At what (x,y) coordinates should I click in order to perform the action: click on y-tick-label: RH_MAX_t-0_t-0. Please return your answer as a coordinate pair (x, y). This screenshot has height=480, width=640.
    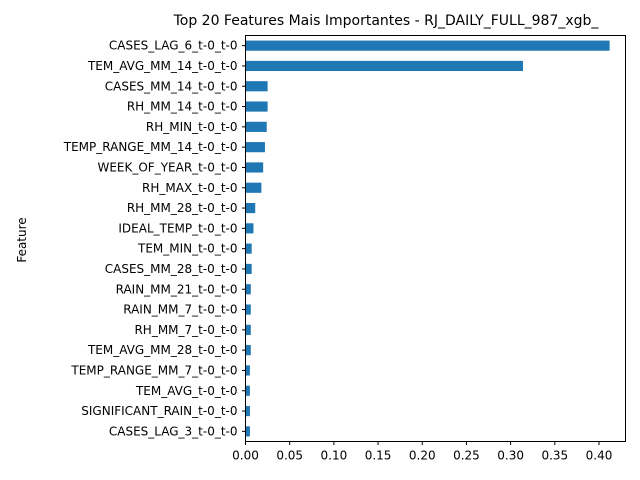
    Looking at the image, I should click on (189, 188).